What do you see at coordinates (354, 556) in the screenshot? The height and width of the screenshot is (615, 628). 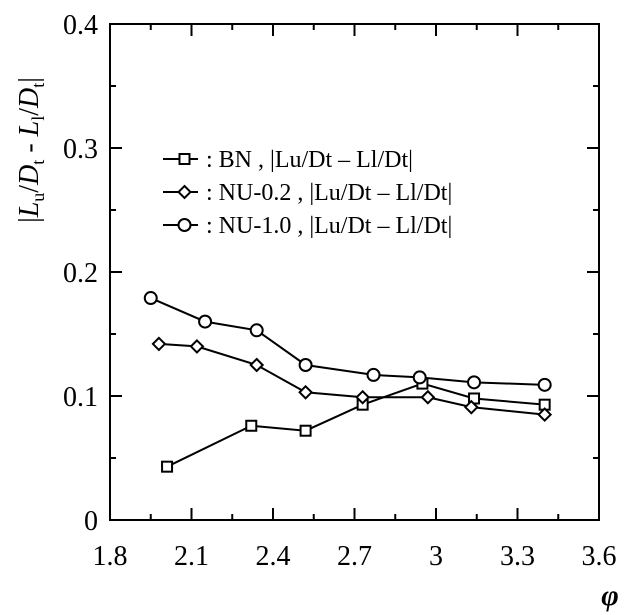 I see `x-tick-label: 2.7` at bounding box center [354, 556].